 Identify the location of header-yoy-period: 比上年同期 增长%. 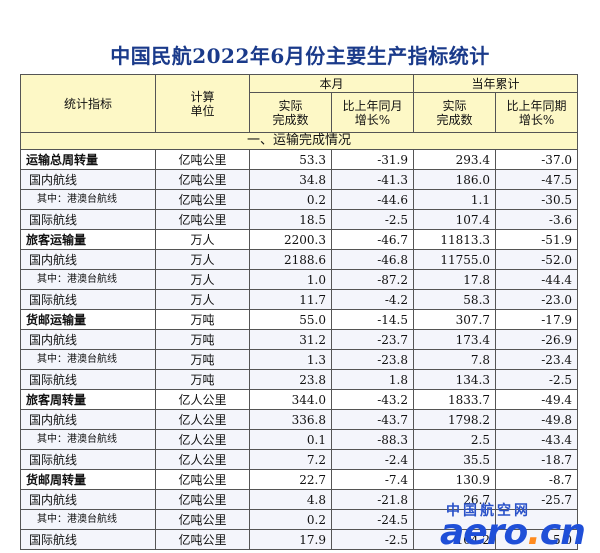
(537, 112).